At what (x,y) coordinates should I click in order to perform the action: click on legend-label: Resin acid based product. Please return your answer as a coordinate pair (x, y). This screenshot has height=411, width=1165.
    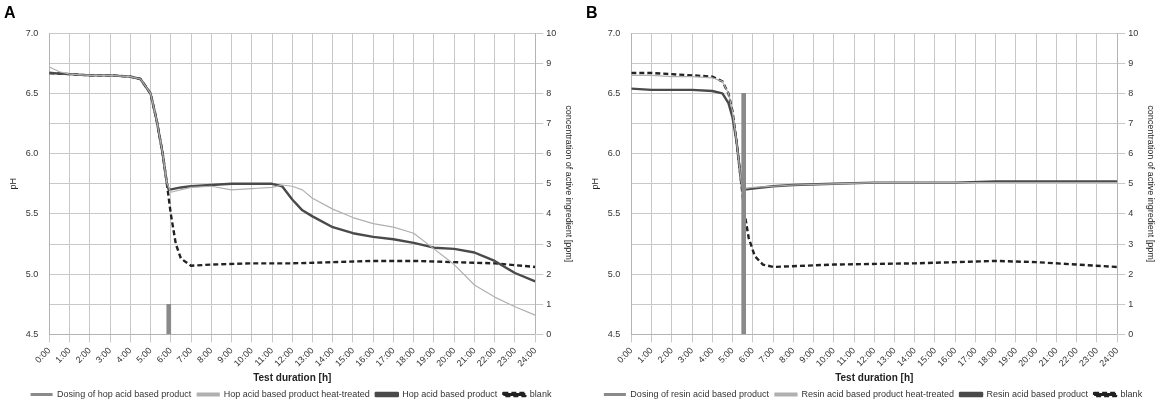
    Looking at the image, I should click on (1037, 393).